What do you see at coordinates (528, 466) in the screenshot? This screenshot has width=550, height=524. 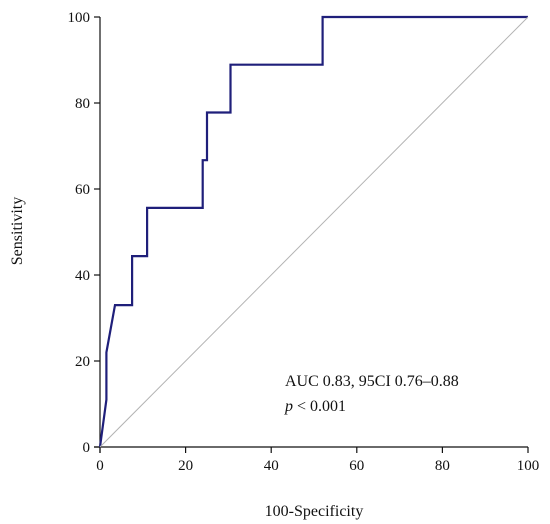 I see `x-tick-label: 100` at bounding box center [528, 466].